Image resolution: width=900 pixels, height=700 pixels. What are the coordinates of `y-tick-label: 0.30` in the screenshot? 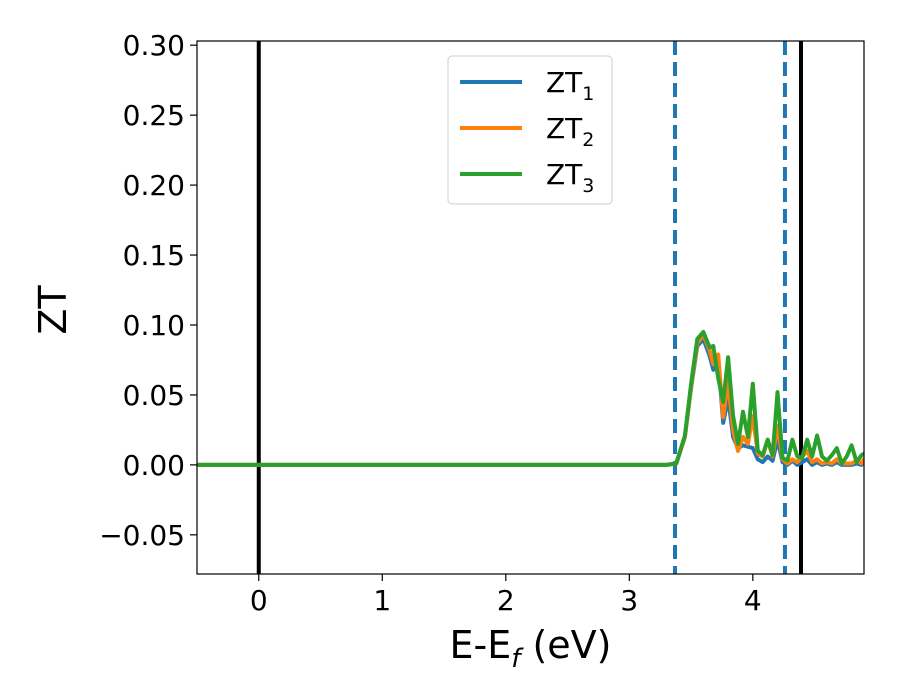 It's located at (154, 45).